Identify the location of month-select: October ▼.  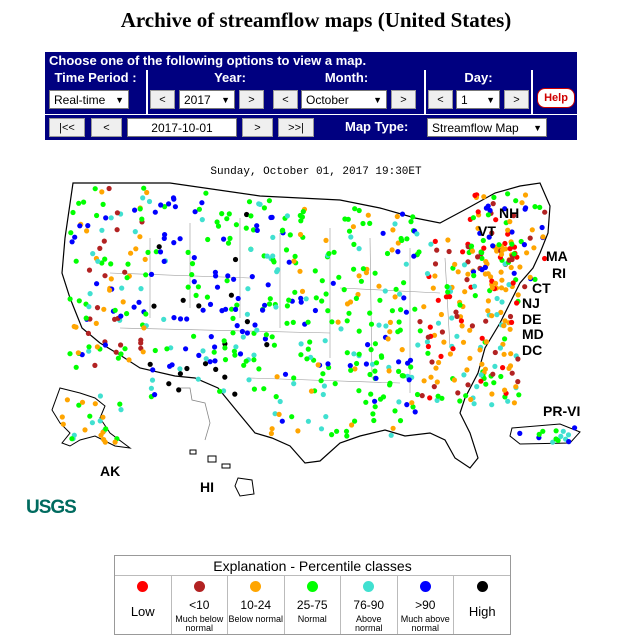
(344, 99).